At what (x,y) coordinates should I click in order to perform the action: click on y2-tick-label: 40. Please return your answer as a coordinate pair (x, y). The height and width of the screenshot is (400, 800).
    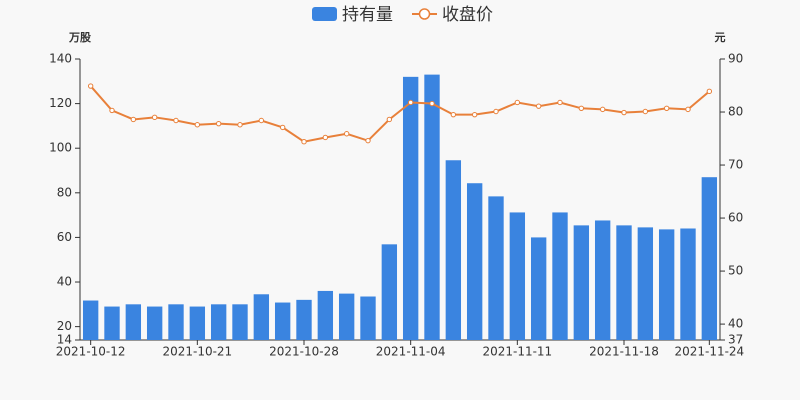
    Looking at the image, I should click on (735, 324).